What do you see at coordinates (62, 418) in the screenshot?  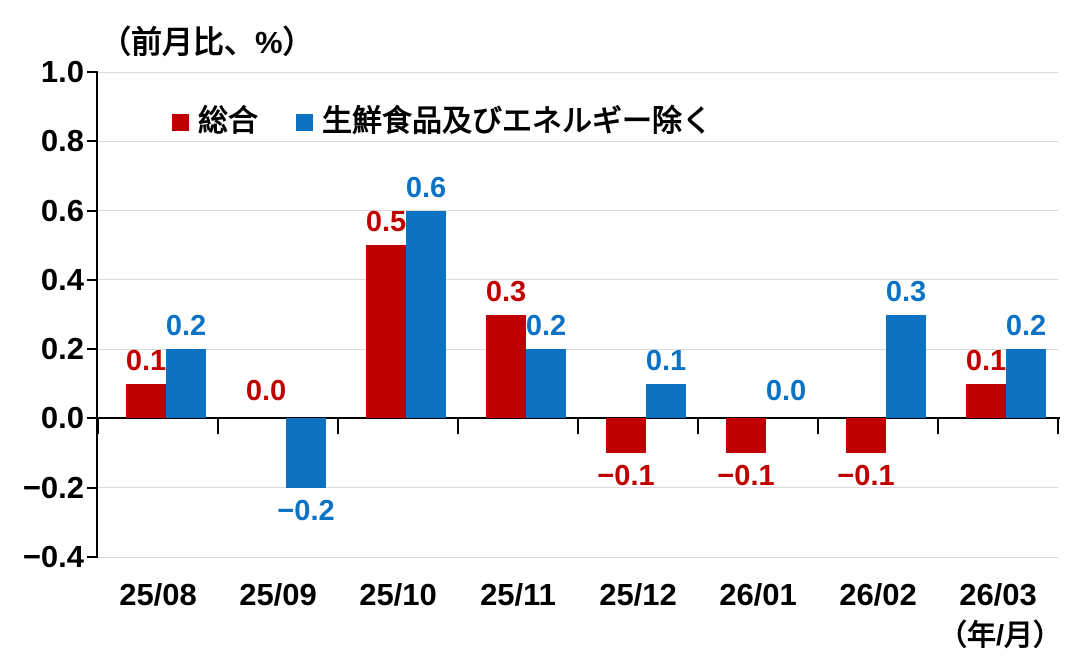 I see `y-axis-tick-label: 0.0` at bounding box center [62, 418].